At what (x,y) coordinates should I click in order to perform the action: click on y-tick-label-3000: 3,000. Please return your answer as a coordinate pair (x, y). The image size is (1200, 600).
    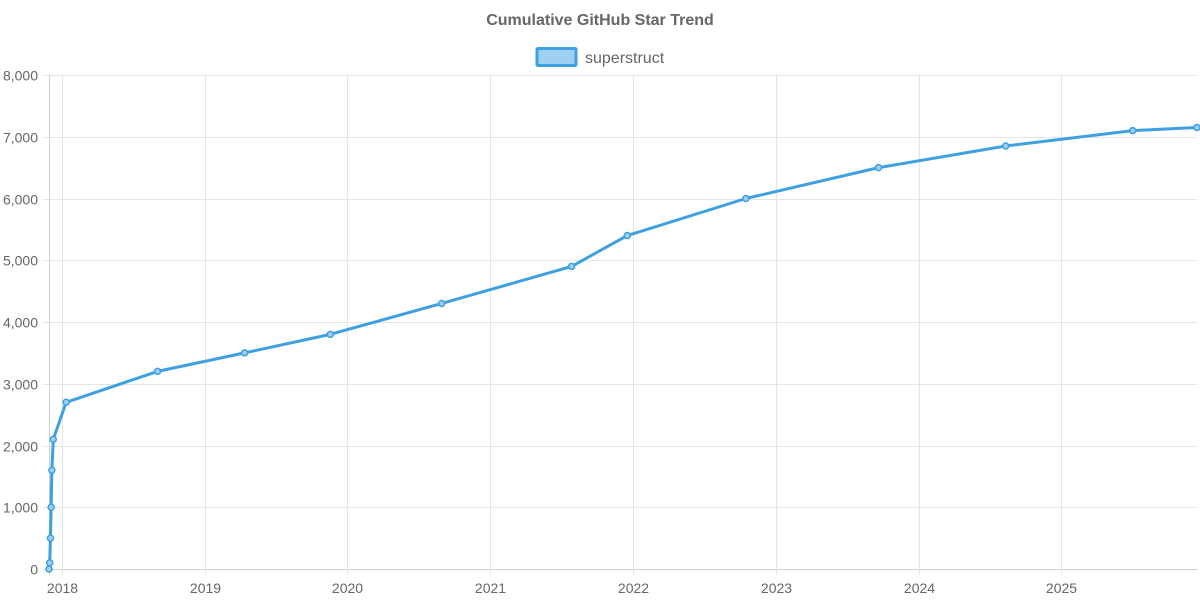
    Looking at the image, I should click on (20, 385).